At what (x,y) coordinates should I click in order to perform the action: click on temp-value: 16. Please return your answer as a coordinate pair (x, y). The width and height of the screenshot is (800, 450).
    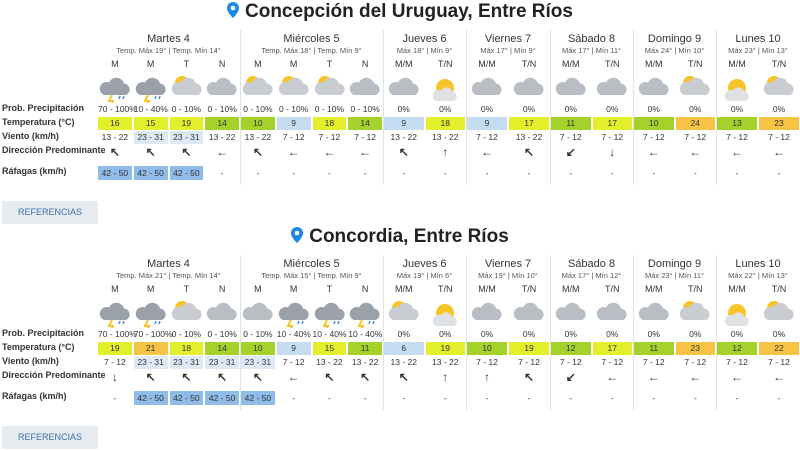
    Looking at the image, I should click on (115, 123).